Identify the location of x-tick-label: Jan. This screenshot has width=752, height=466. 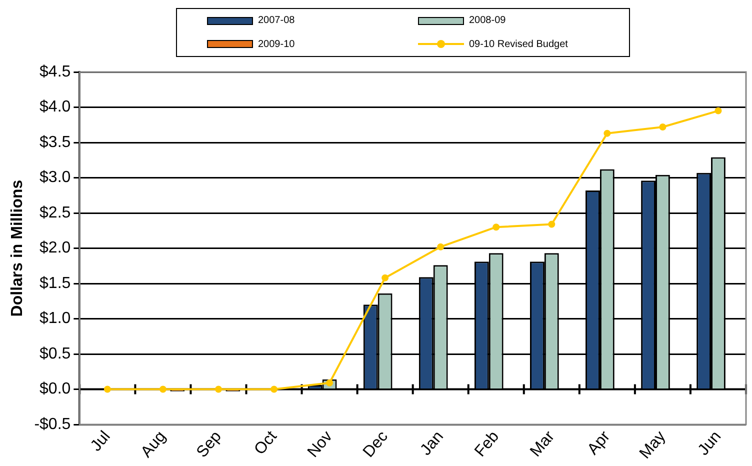
(432, 443).